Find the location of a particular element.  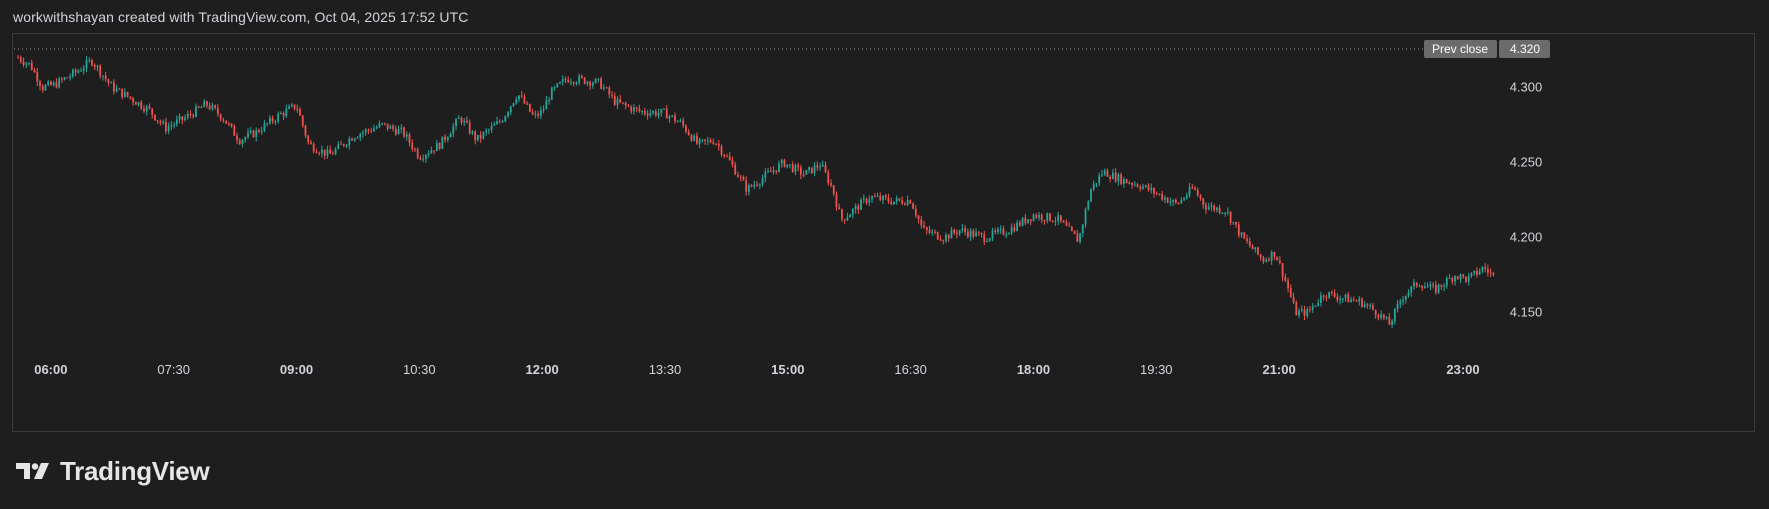

time-tick-label: 18:00 is located at coordinates (1033, 369).